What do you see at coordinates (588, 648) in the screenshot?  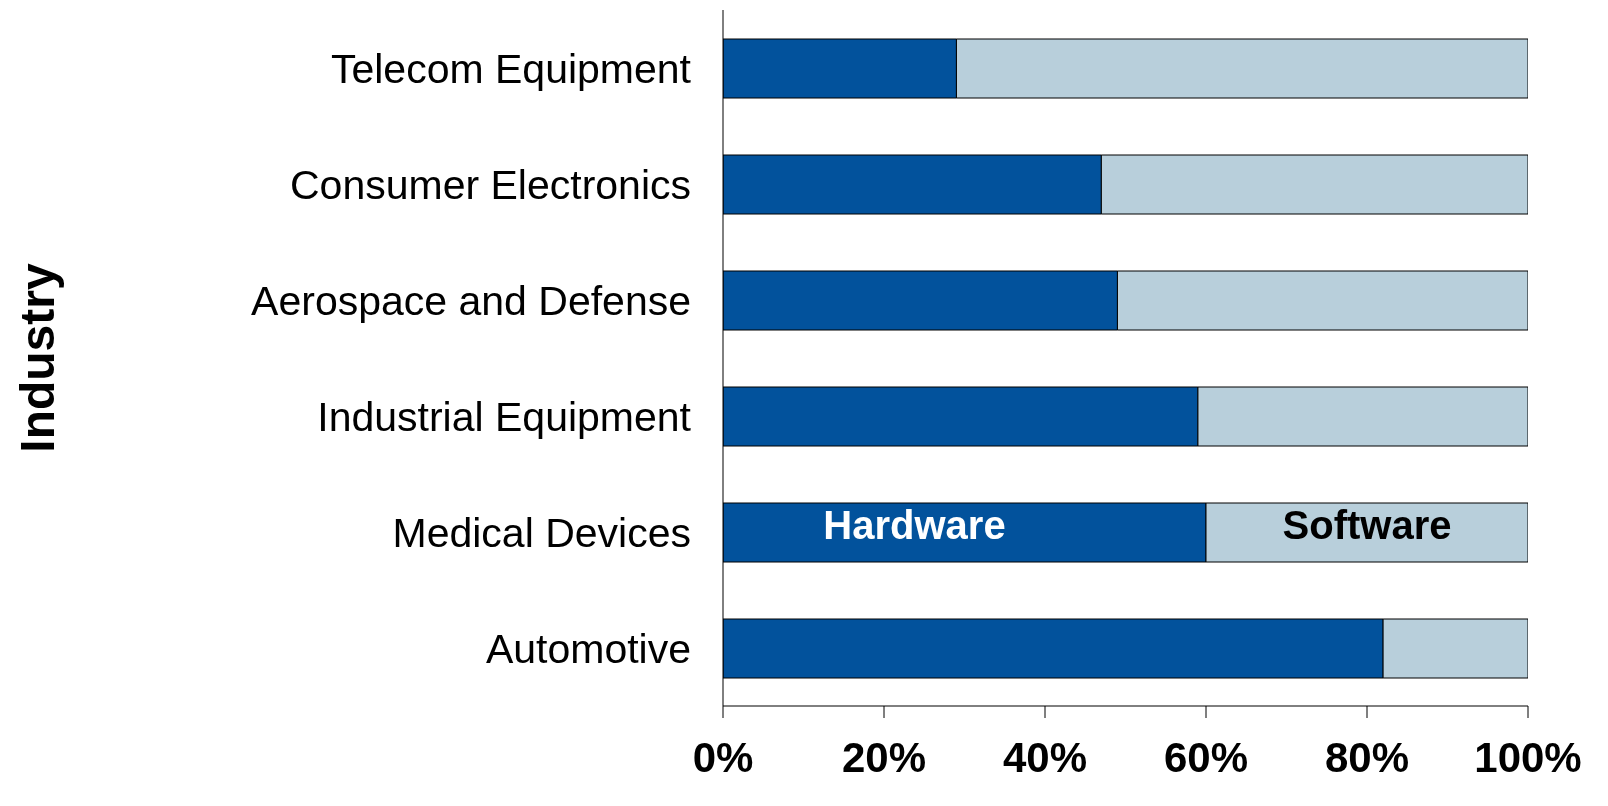 I see `y-tick-label: Automotive` at bounding box center [588, 648].